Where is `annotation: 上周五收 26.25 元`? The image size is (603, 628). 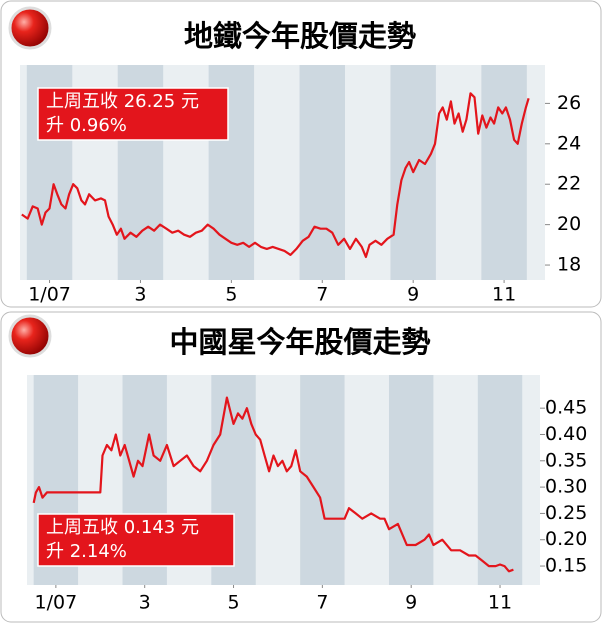
annotation: 上周五收 26.25 元 is located at coordinates (122, 101).